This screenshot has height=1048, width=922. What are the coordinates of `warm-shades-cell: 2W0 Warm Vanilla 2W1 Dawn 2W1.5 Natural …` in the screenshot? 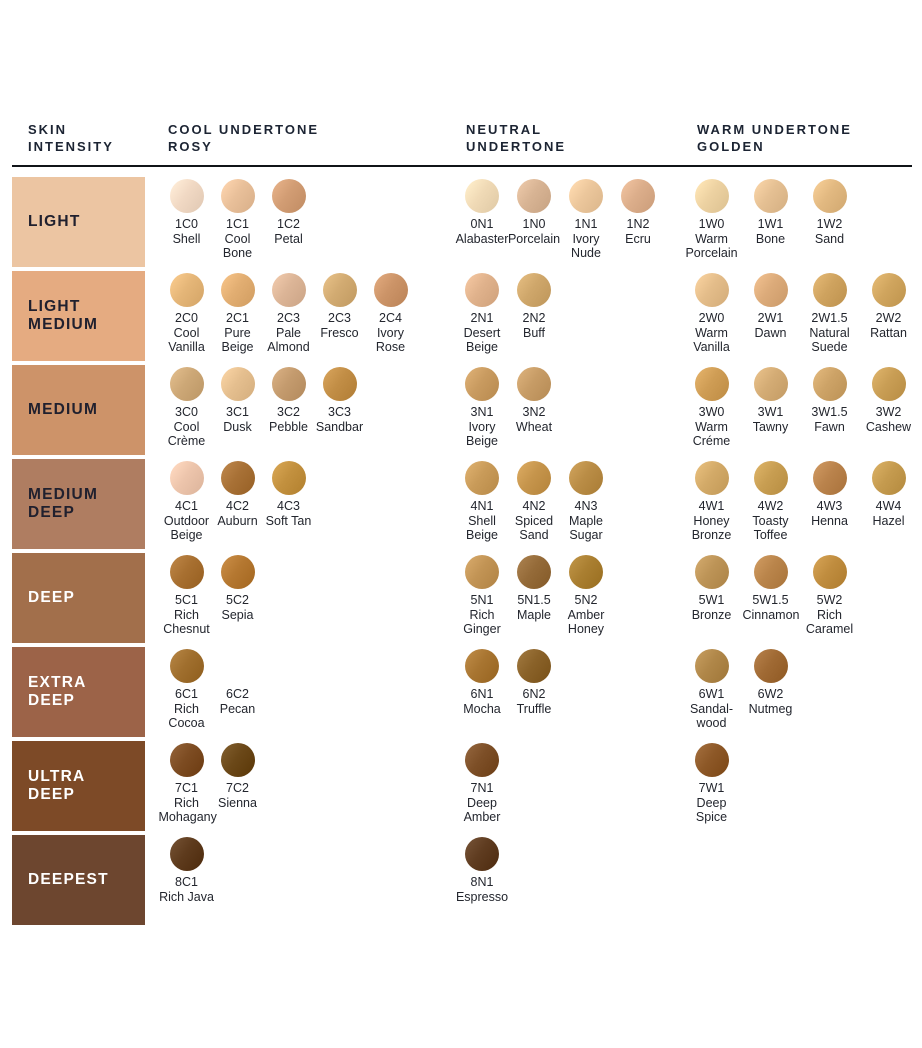 It's located at (796, 316).